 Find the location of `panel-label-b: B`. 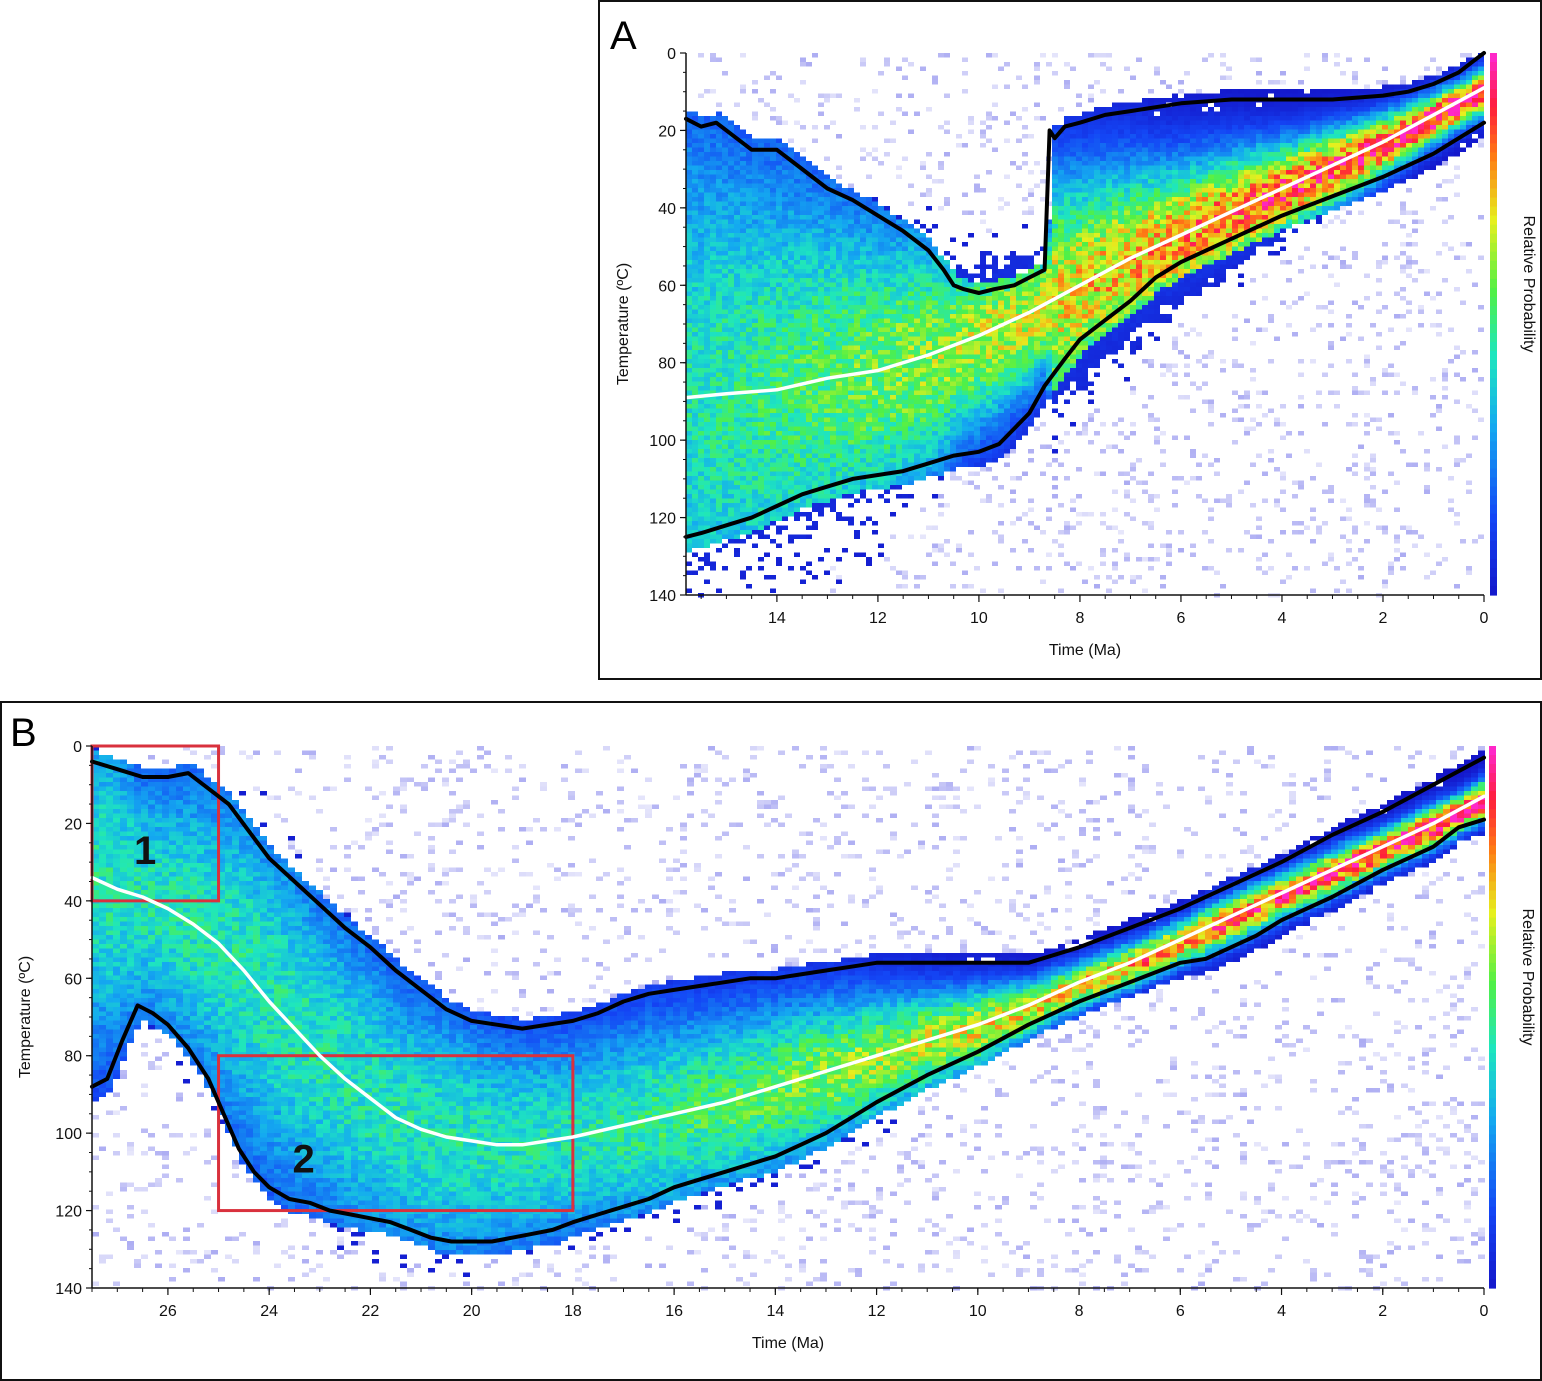

panel-label-b: B is located at coordinates (23, 733).